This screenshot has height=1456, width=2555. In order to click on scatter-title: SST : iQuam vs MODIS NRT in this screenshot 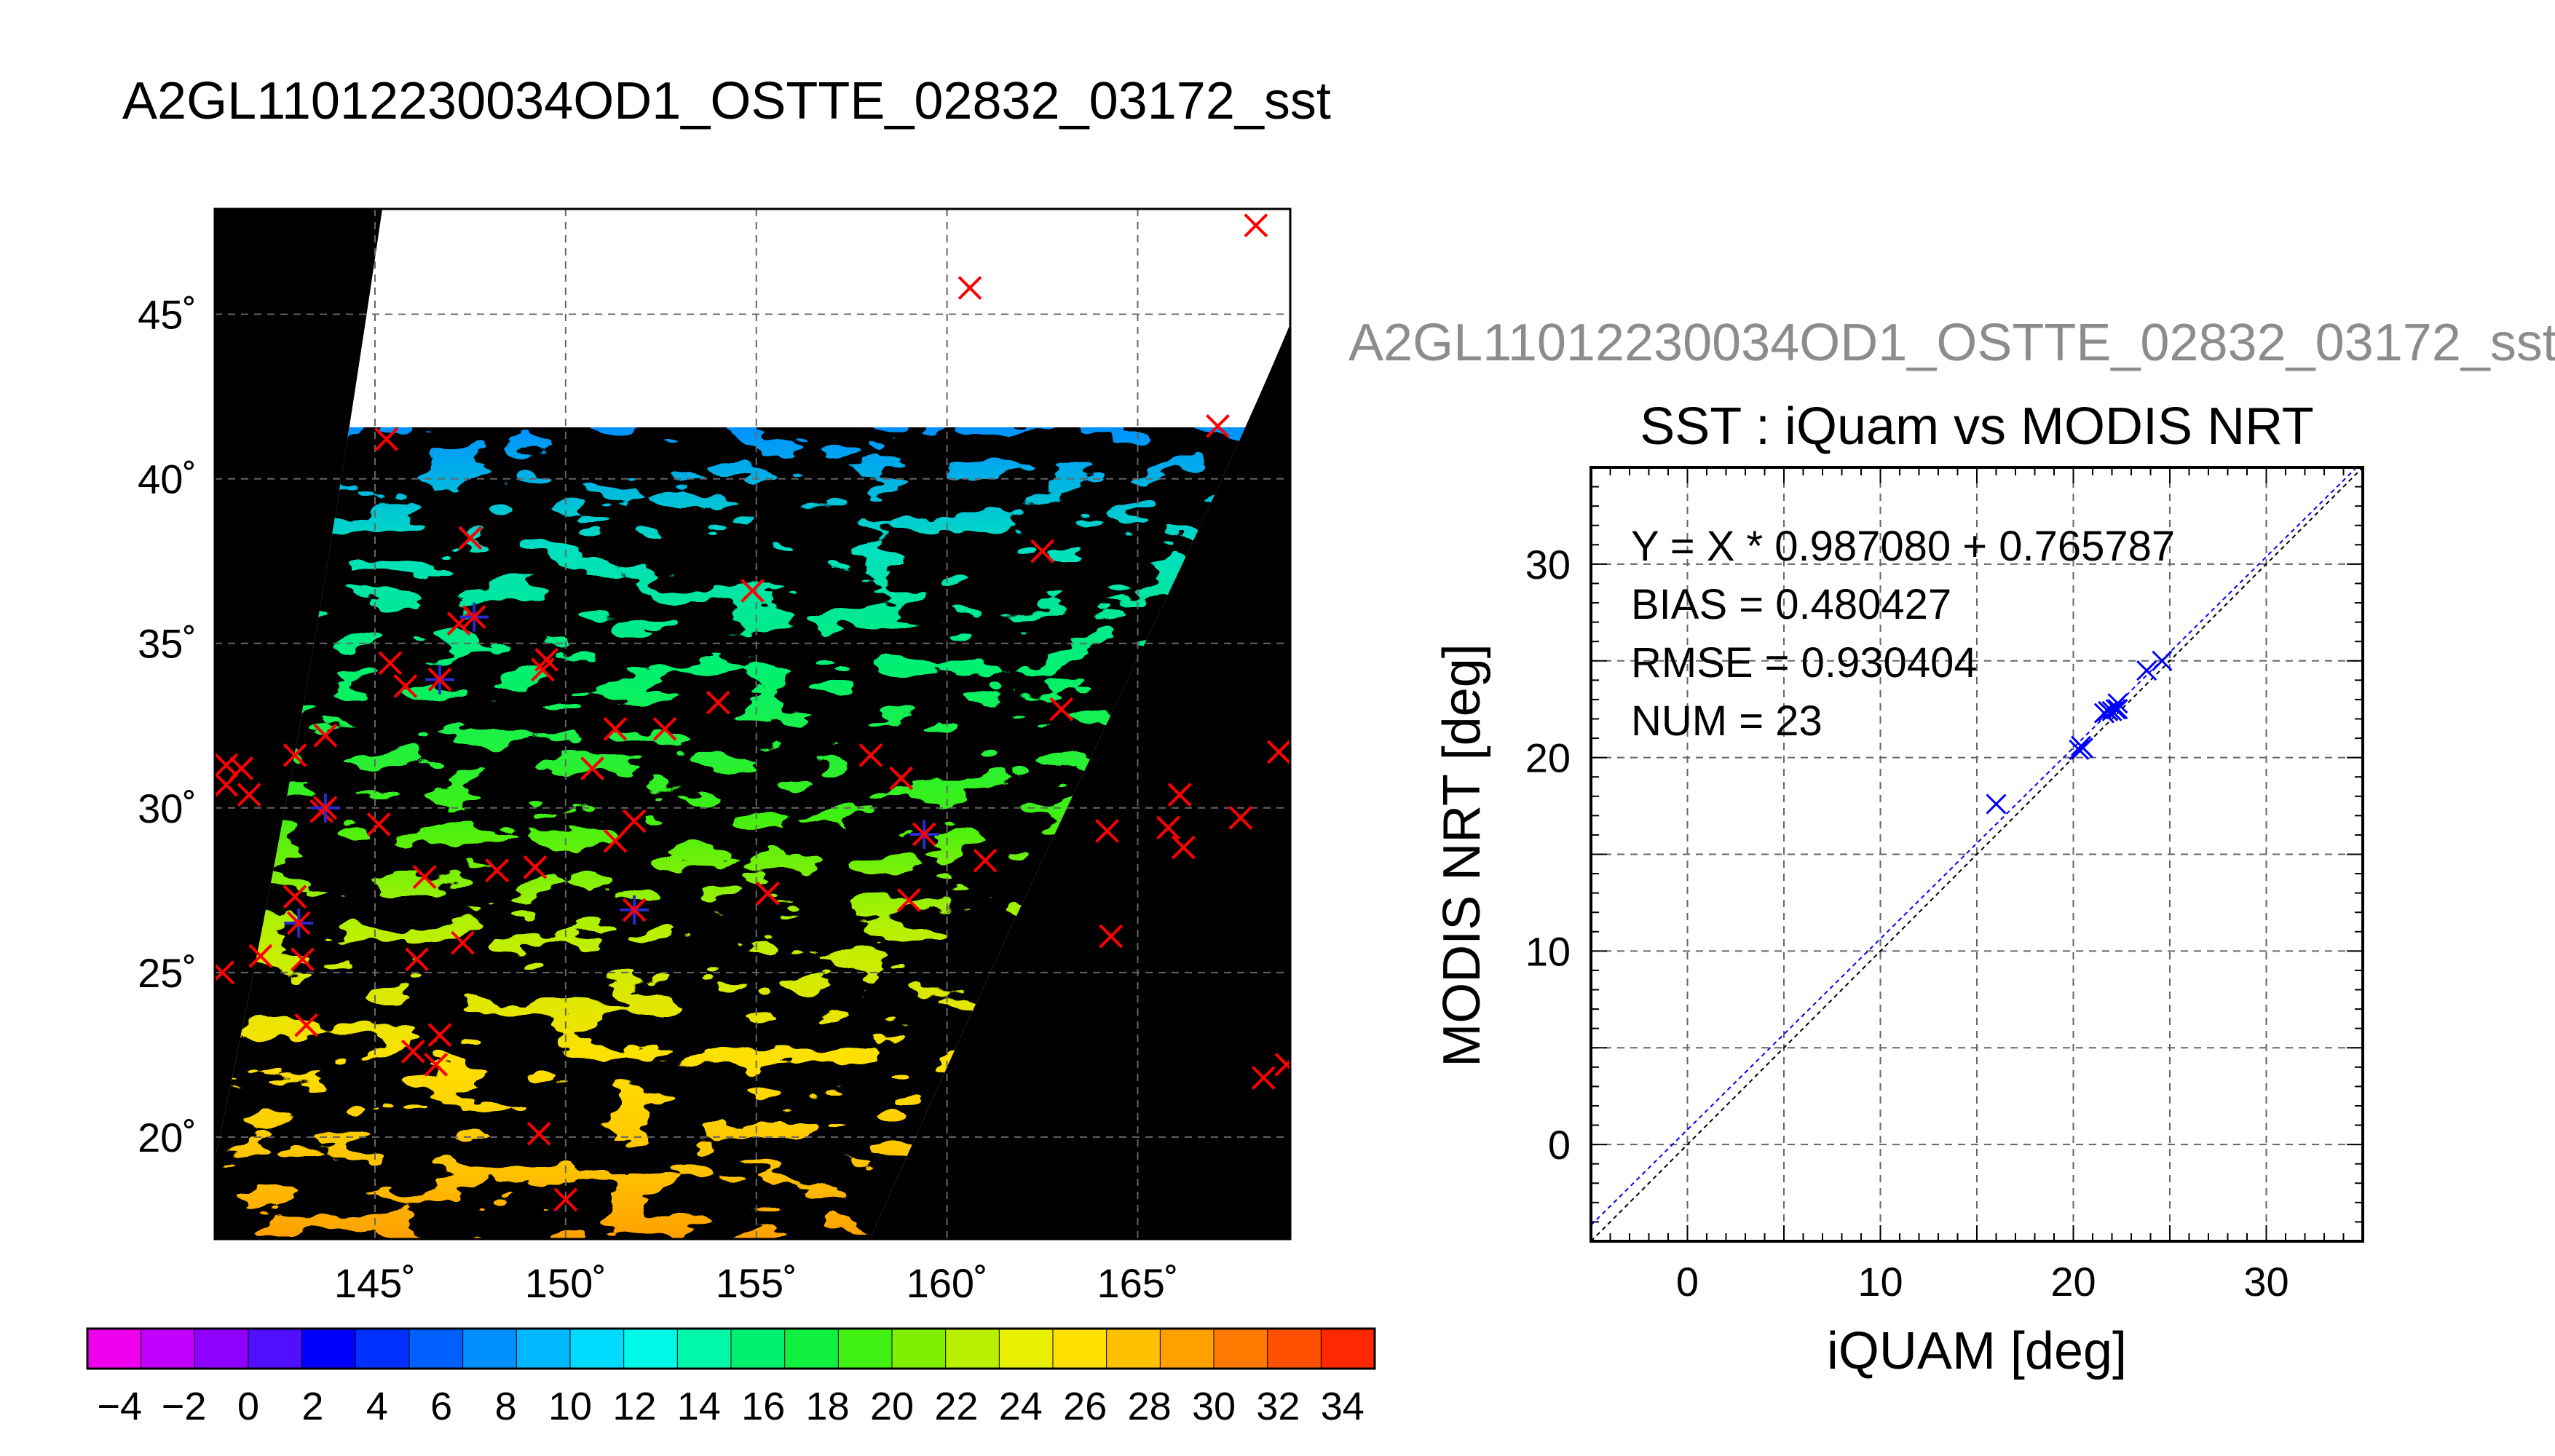, I will do `click(1977, 426)`.